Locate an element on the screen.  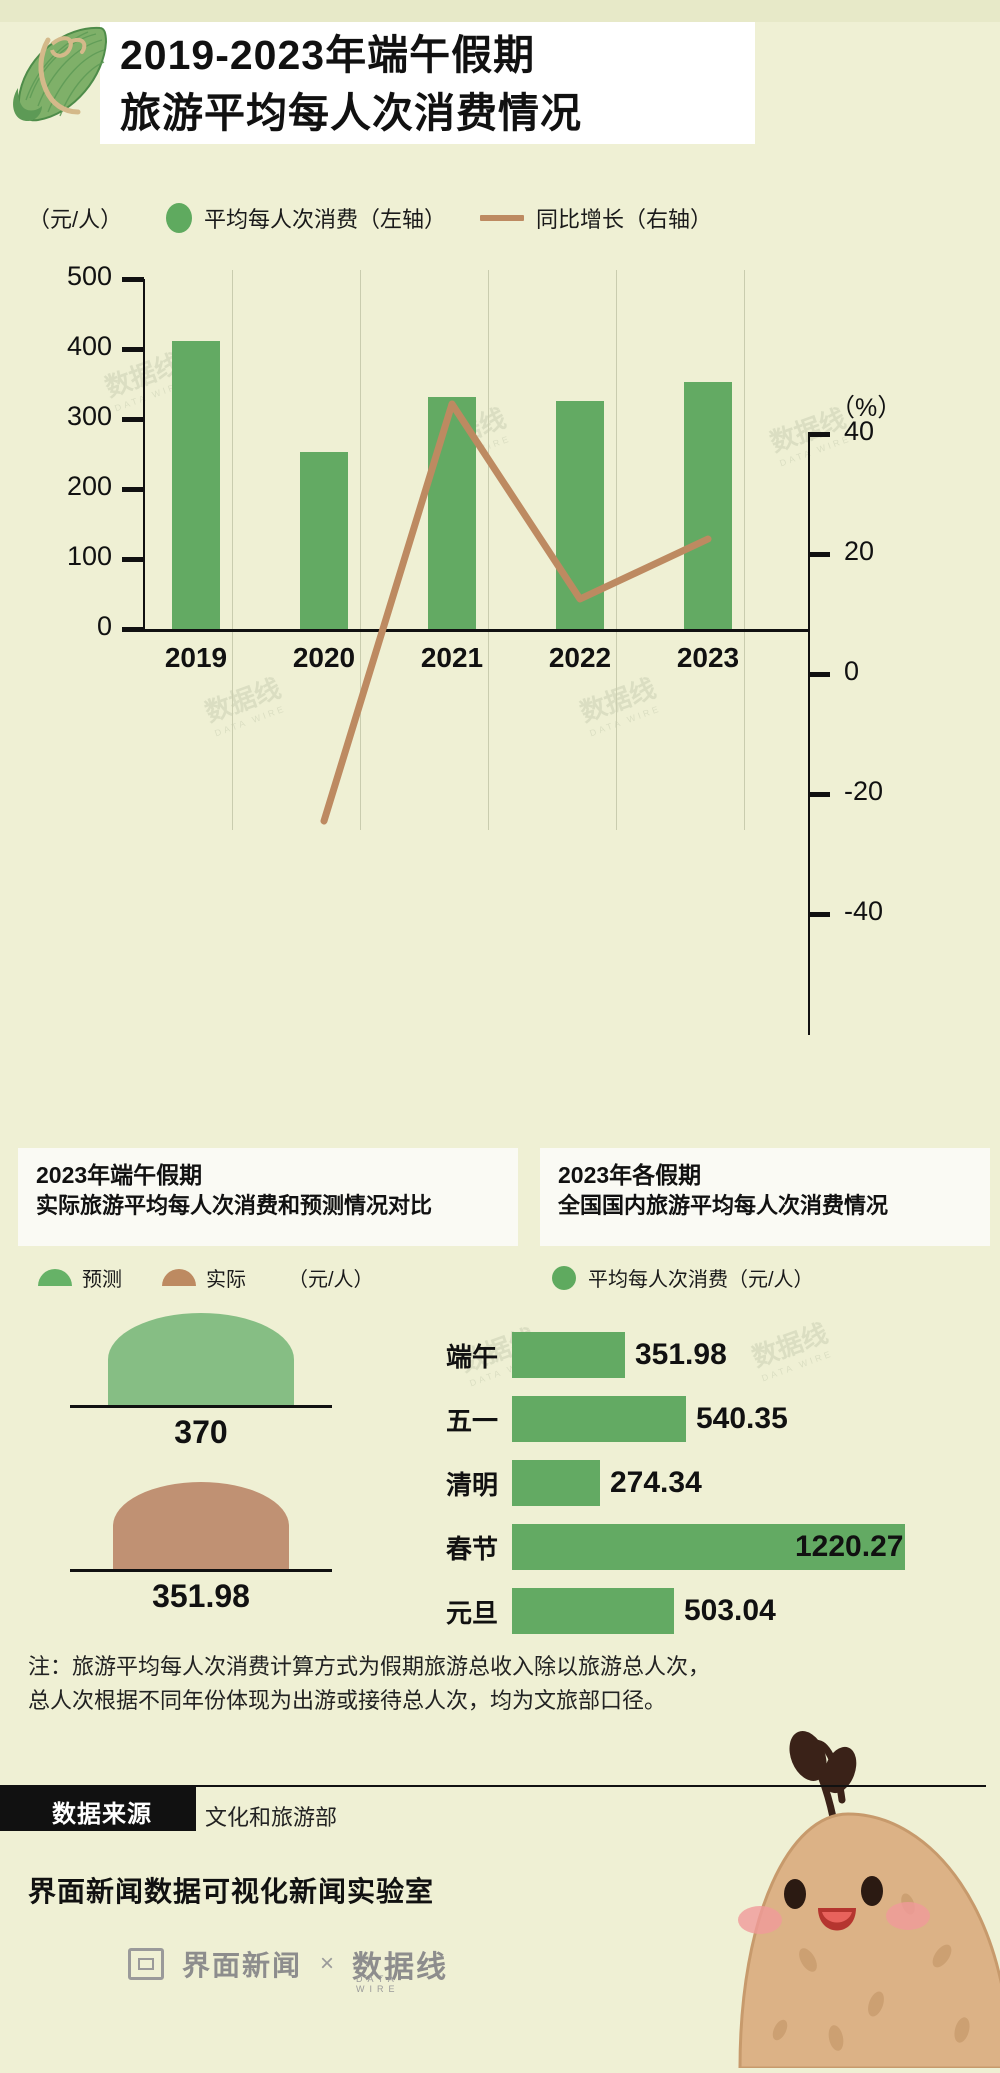
x-axis-tick-label: 2020 is located at coordinates (324, 657).